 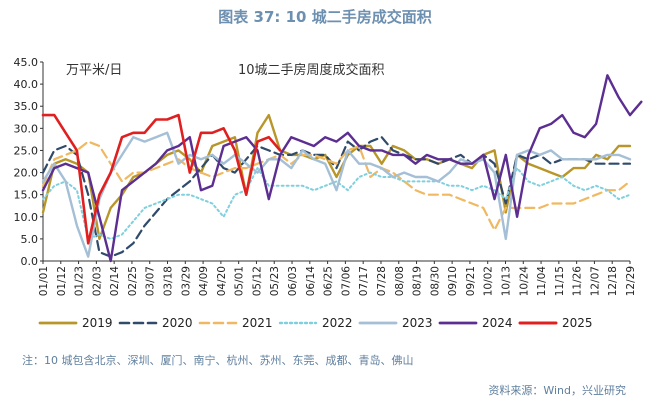 I want to click on legend-label-2025: 2025, so click(x=577, y=323).